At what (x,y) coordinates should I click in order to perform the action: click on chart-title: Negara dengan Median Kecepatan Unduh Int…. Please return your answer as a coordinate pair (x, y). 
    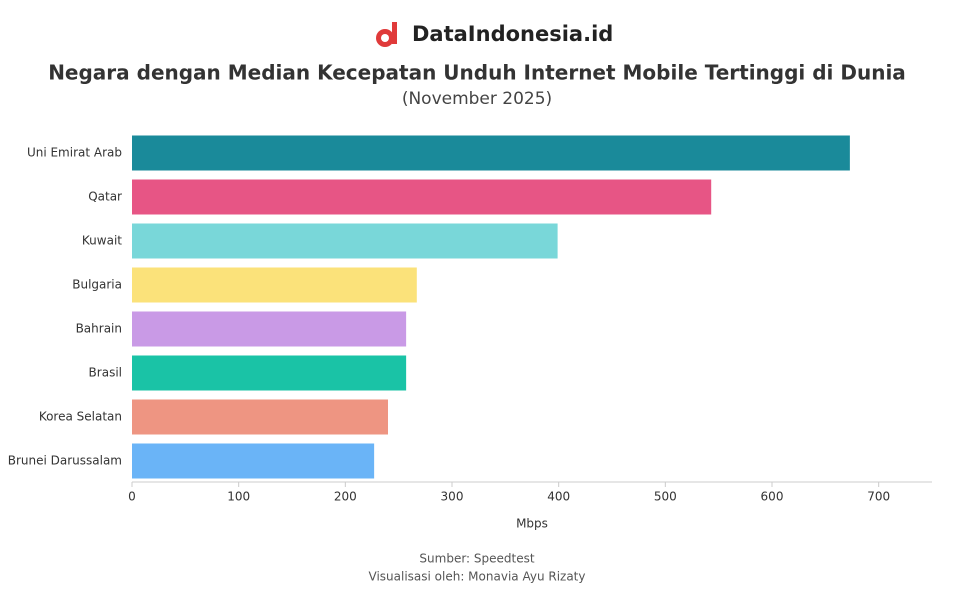
    Looking at the image, I should click on (477, 73).